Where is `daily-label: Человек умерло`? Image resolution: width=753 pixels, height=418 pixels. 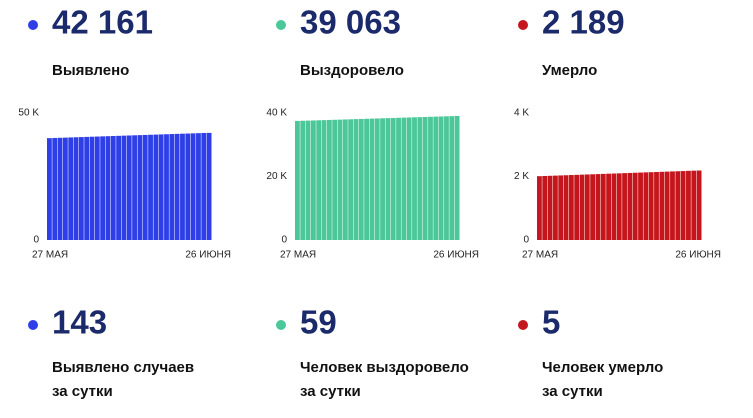 daily-label: Человек умерло is located at coordinates (602, 367).